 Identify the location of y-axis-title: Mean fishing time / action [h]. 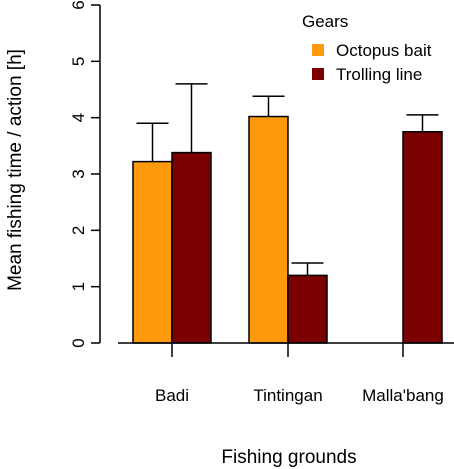
(15, 170).